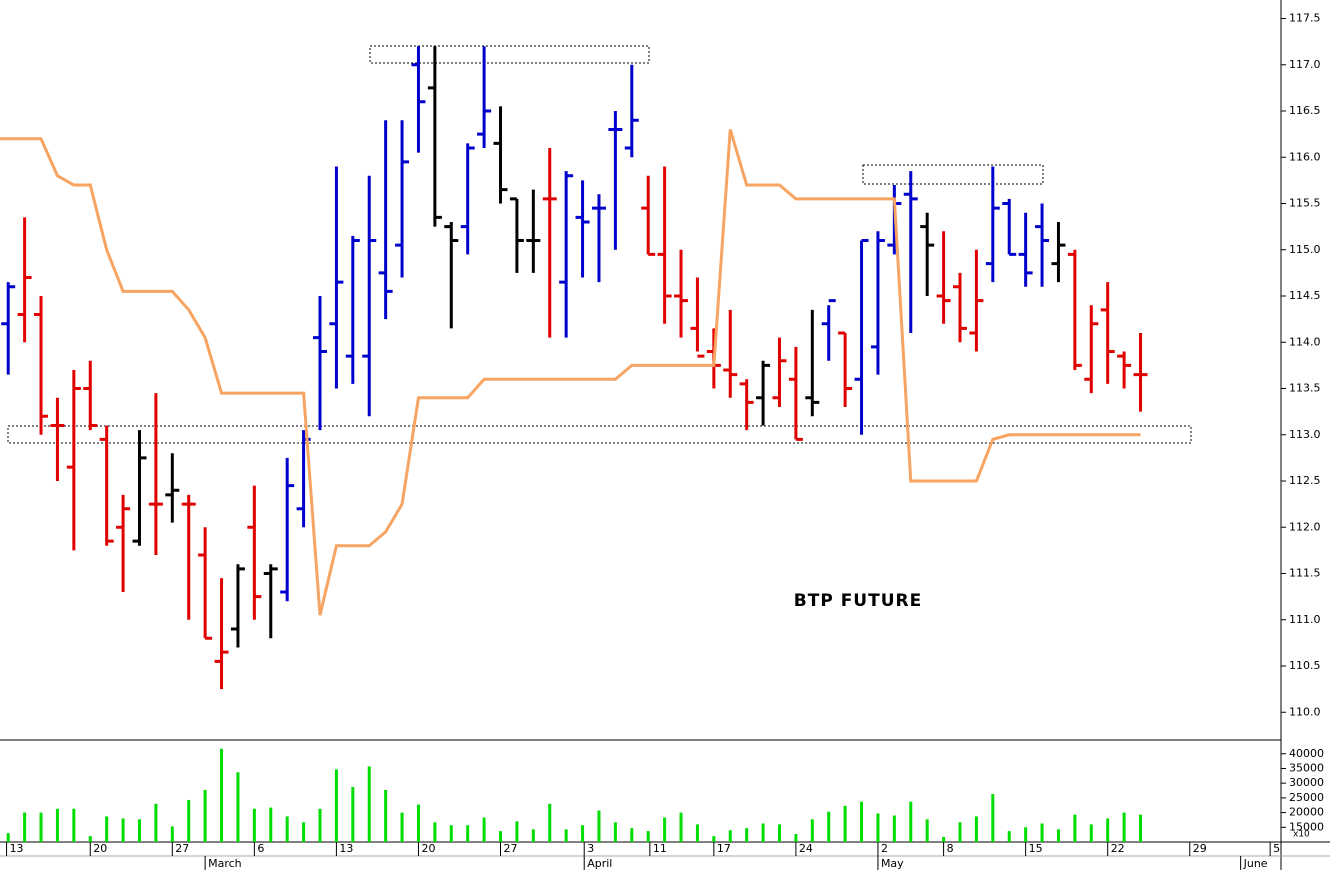 The height and width of the screenshot is (874, 1330). What do you see at coordinates (1306, 797) in the screenshot?
I see `volume-tick-label: 25000` at bounding box center [1306, 797].